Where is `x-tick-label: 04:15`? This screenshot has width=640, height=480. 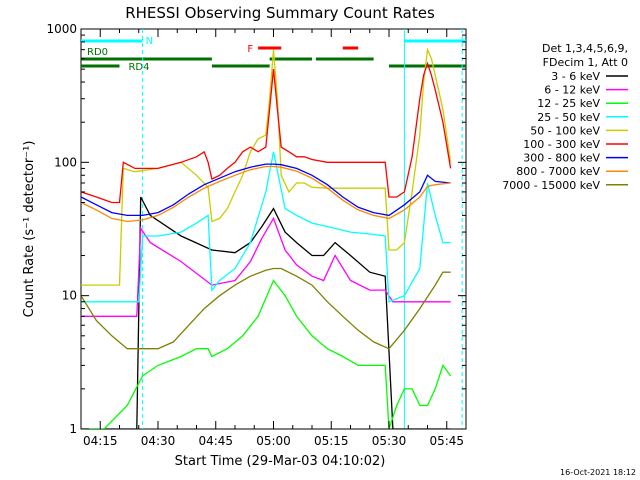 x-tick-label: 04:15 is located at coordinates (100, 441).